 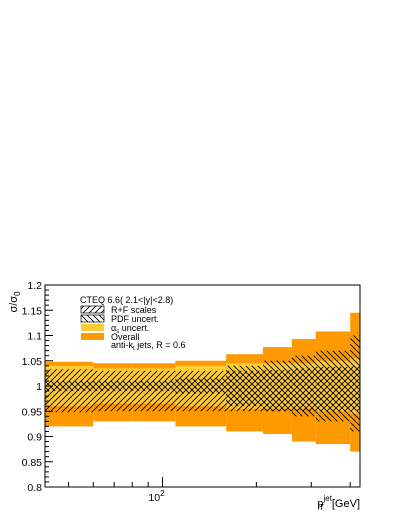 I want to click on y-tick-label: 0.95, so click(x=32, y=412).